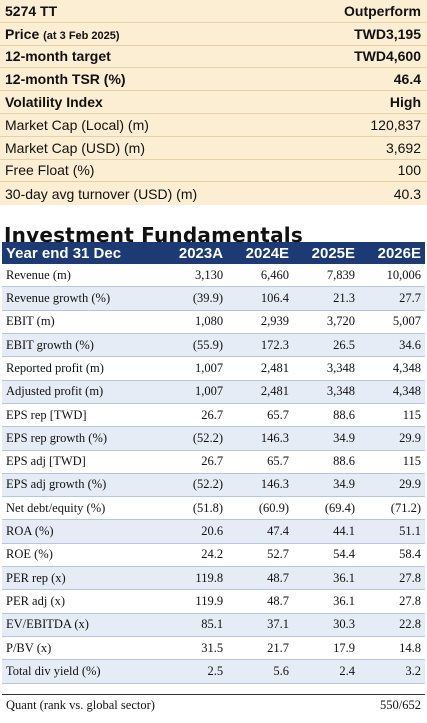 This screenshot has height=723, width=427. Describe the element at coordinates (260, 601) in the screenshot. I see `row-value: 48.7` at that location.